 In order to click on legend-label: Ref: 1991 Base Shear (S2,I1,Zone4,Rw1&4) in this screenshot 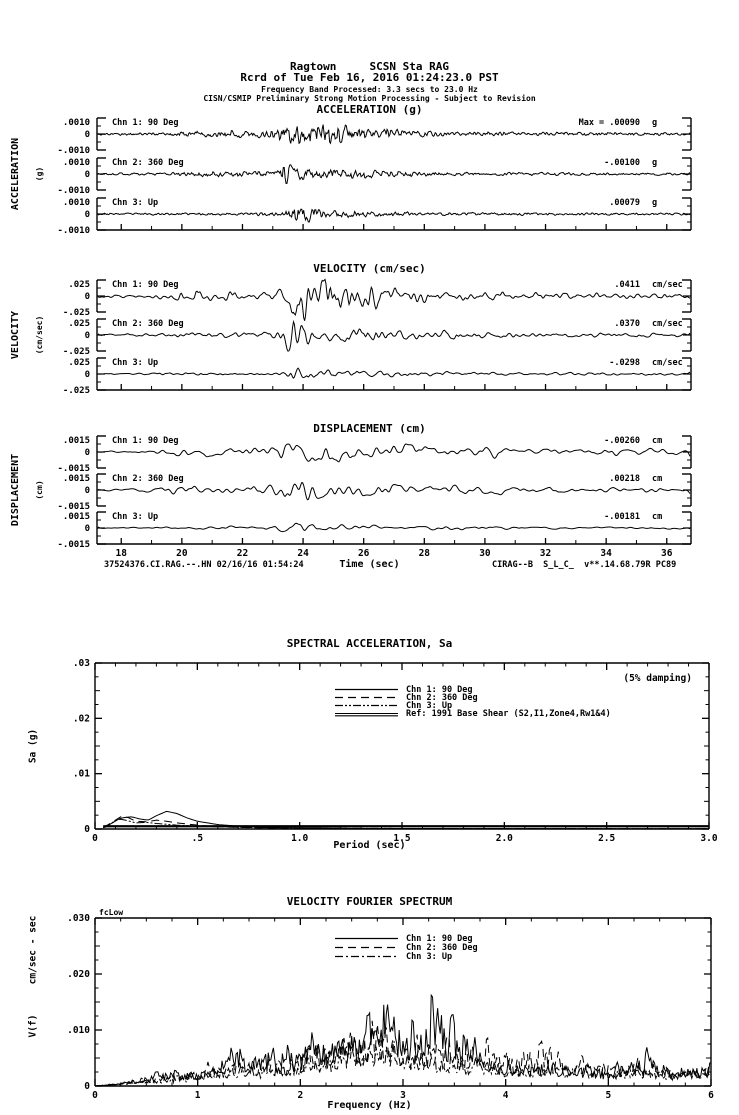, I will do `click(508, 714)`.